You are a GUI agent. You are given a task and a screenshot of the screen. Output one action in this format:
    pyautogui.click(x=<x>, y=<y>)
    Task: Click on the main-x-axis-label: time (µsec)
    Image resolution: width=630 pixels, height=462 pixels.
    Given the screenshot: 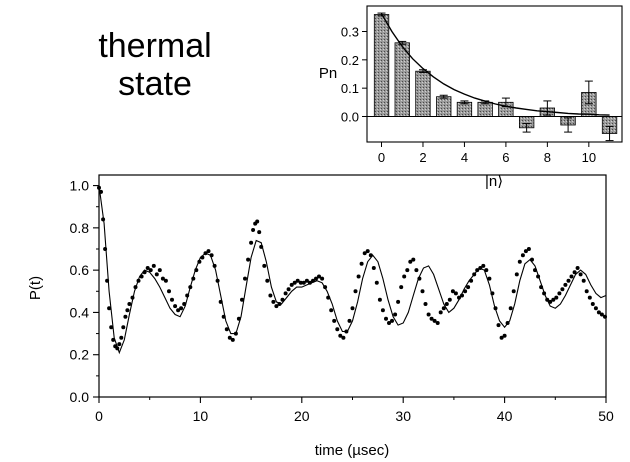 What is the action you would take?
    pyautogui.click(x=352, y=450)
    